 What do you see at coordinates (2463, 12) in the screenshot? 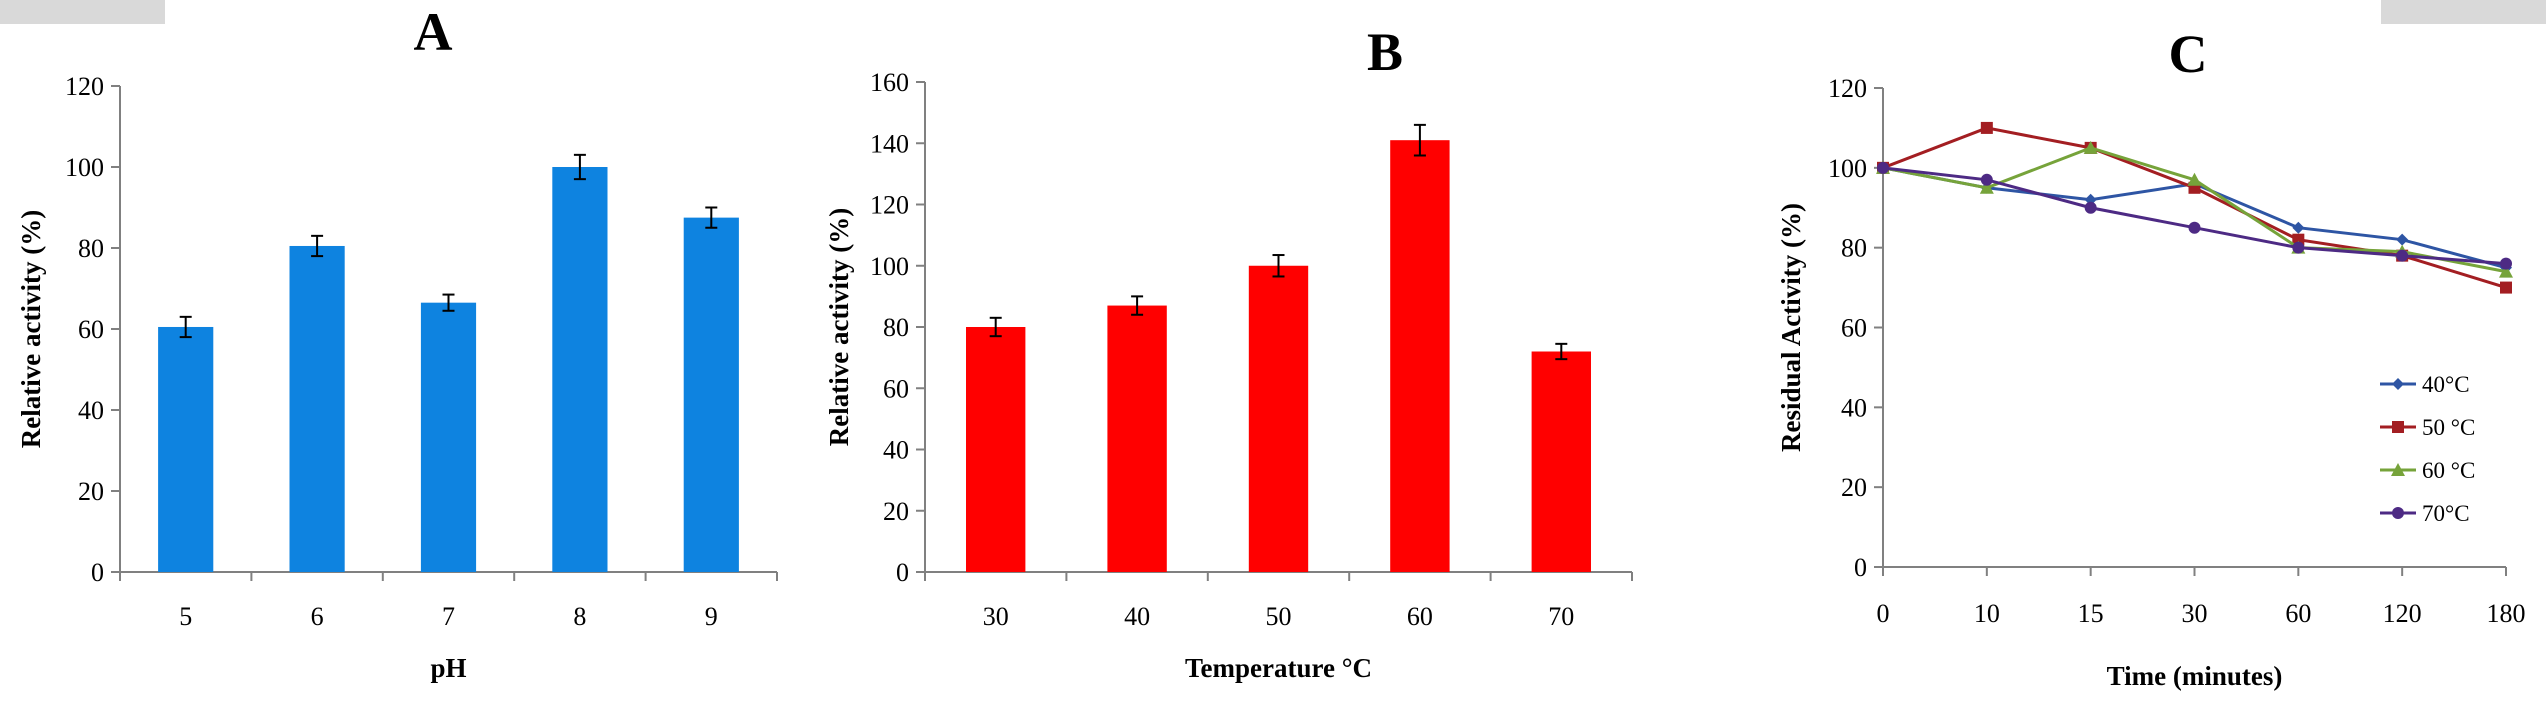
I see `corner-tab-right` at bounding box center [2463, 12].